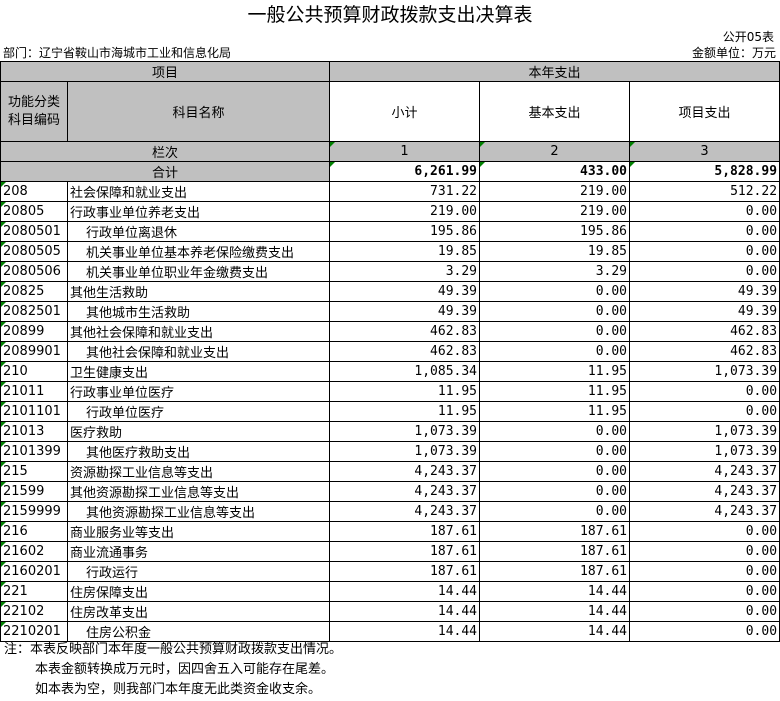 This screenshot has width=780, height=701. Describe the element at coordinates (198, 111) in the screenshot. I see `header-subject-name: 科目名称` at that location.